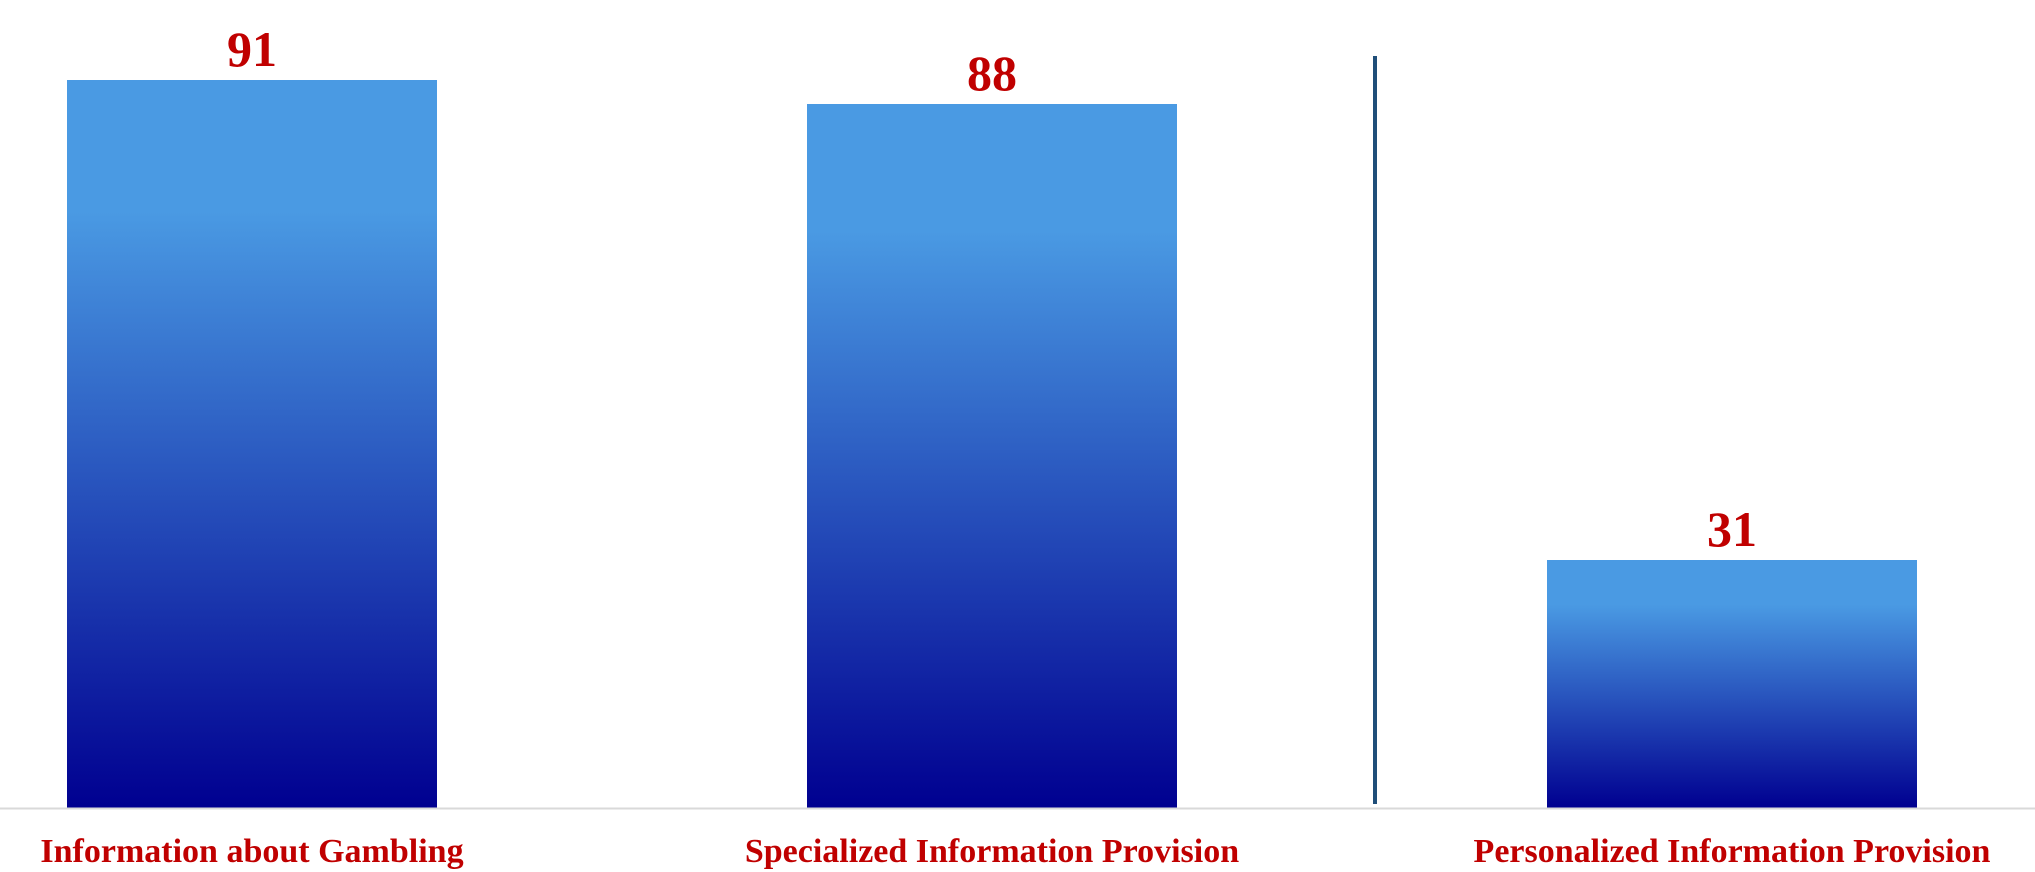  What do you see at coordinates (1732, 851) in the screenshot?
I see `category-label-2: Personalized Information Provision` at bounding box center [1732, 851].